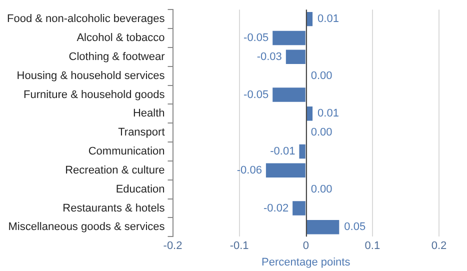  Describe the element at coordinates (249, 170) in the screenshot. I see `data-label: -0.06` at that location.